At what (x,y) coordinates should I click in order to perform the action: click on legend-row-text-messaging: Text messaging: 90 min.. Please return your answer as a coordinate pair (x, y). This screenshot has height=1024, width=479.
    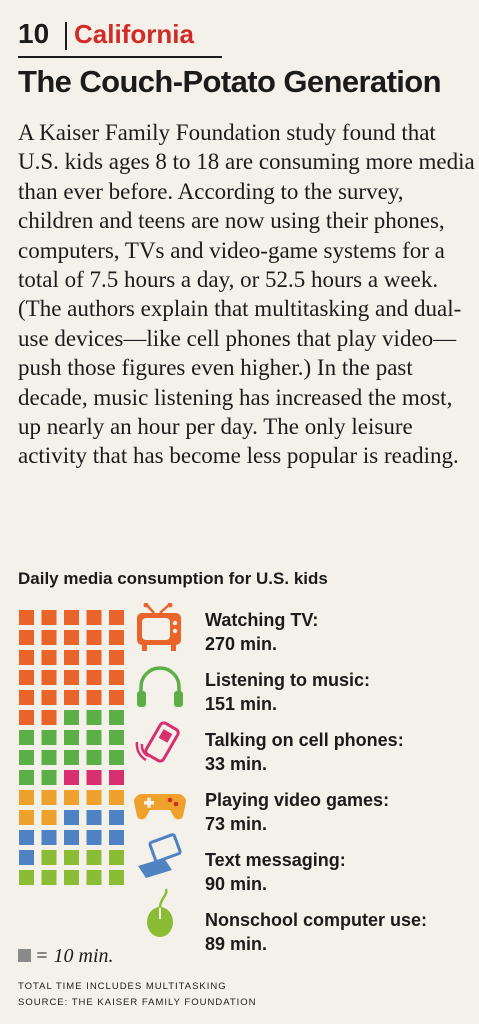
    Looking at the image, I should click on (340, 872).